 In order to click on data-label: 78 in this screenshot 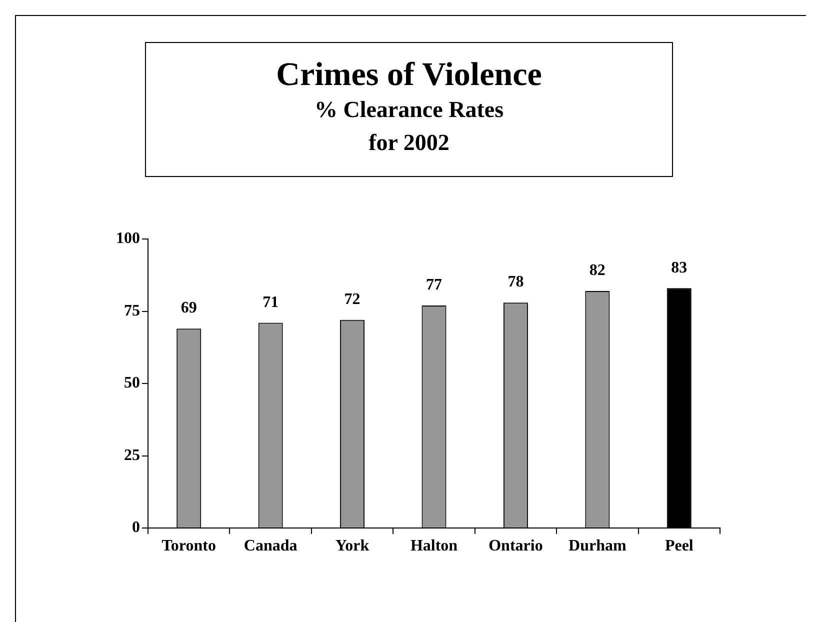, I will do `click(516, 282)`.